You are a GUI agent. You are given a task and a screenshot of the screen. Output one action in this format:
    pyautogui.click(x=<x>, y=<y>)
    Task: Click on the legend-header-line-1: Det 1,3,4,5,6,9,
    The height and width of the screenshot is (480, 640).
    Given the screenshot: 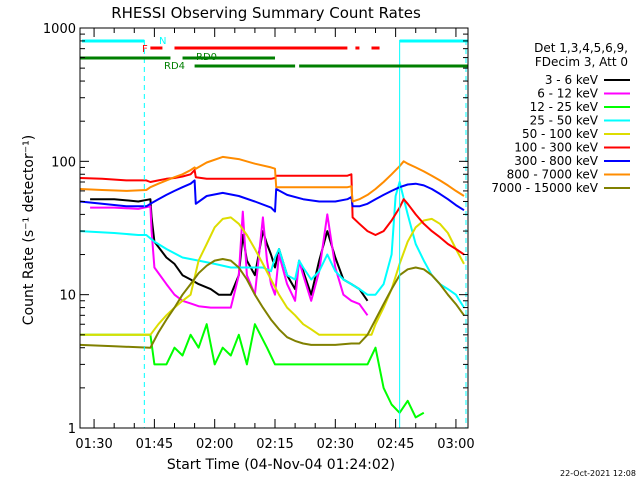 What is the action you would take?
    pyautogui.click(x=581, y=48)
    